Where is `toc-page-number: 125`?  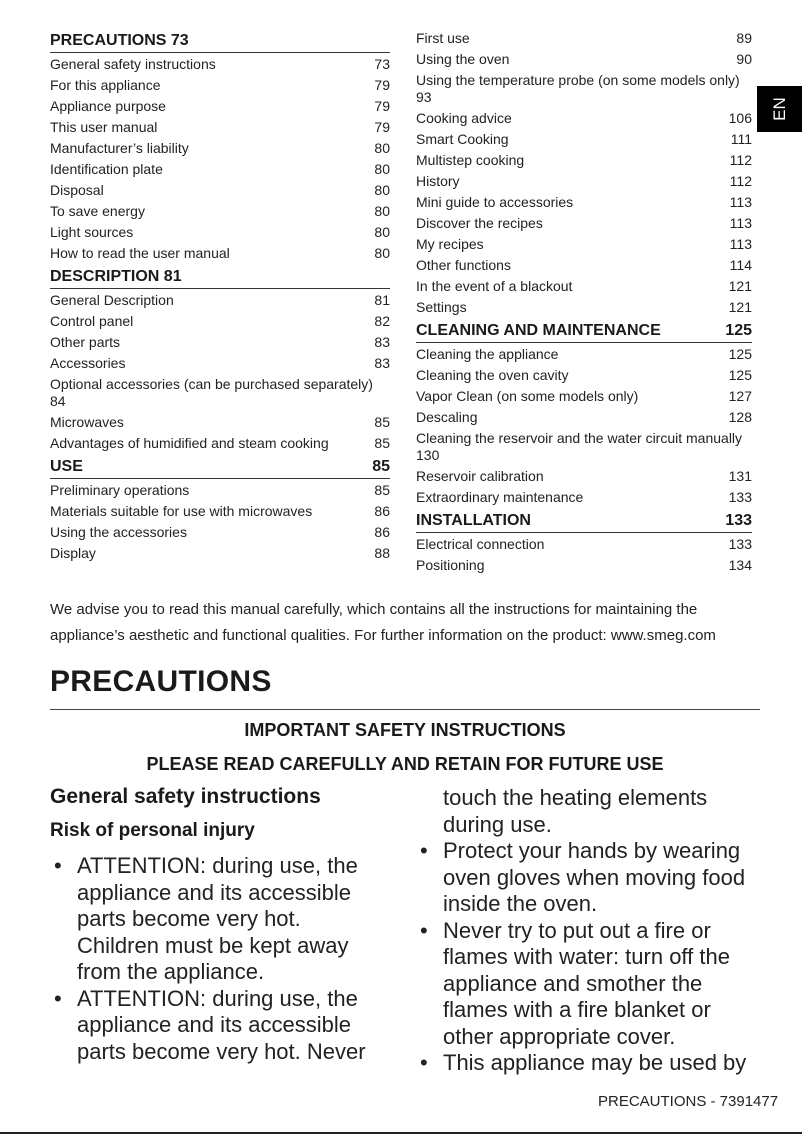 toc-page-number: 125 is located at coordinates (740, 354).